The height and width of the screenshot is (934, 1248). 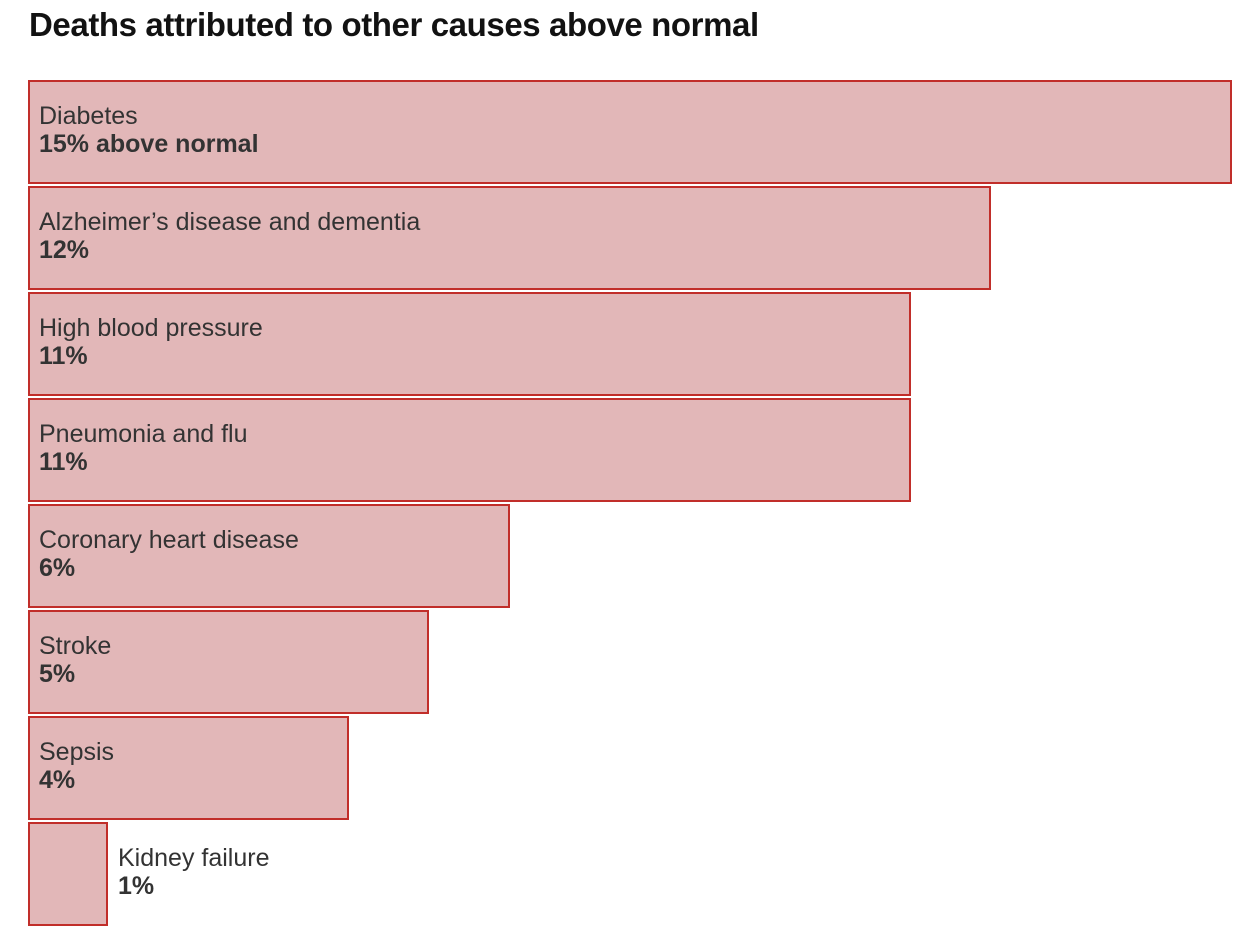 What do you see at coordinates (630, 874) in the screenshot?
I see `bar-row: Kidney failure 1%` at bounding box center [630, 874].